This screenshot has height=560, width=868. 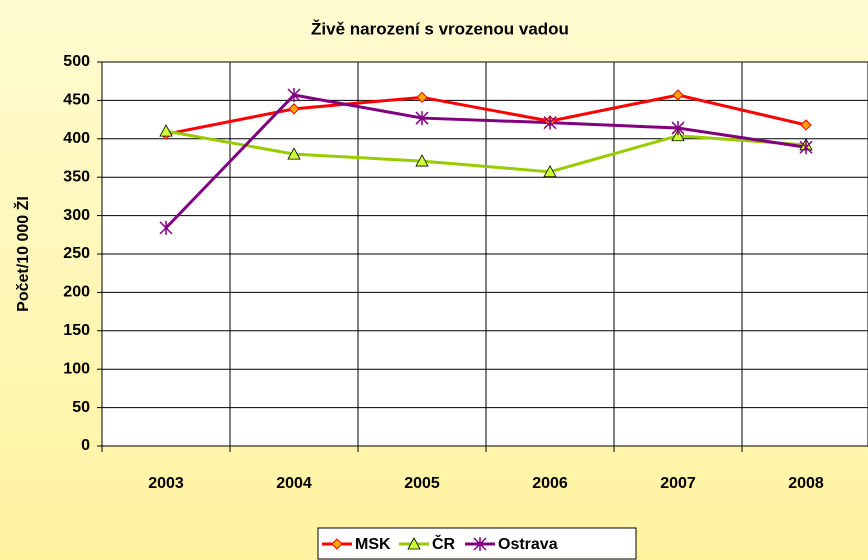 I want to click on x-tick-label: 2005, so click(x=422, y=483).